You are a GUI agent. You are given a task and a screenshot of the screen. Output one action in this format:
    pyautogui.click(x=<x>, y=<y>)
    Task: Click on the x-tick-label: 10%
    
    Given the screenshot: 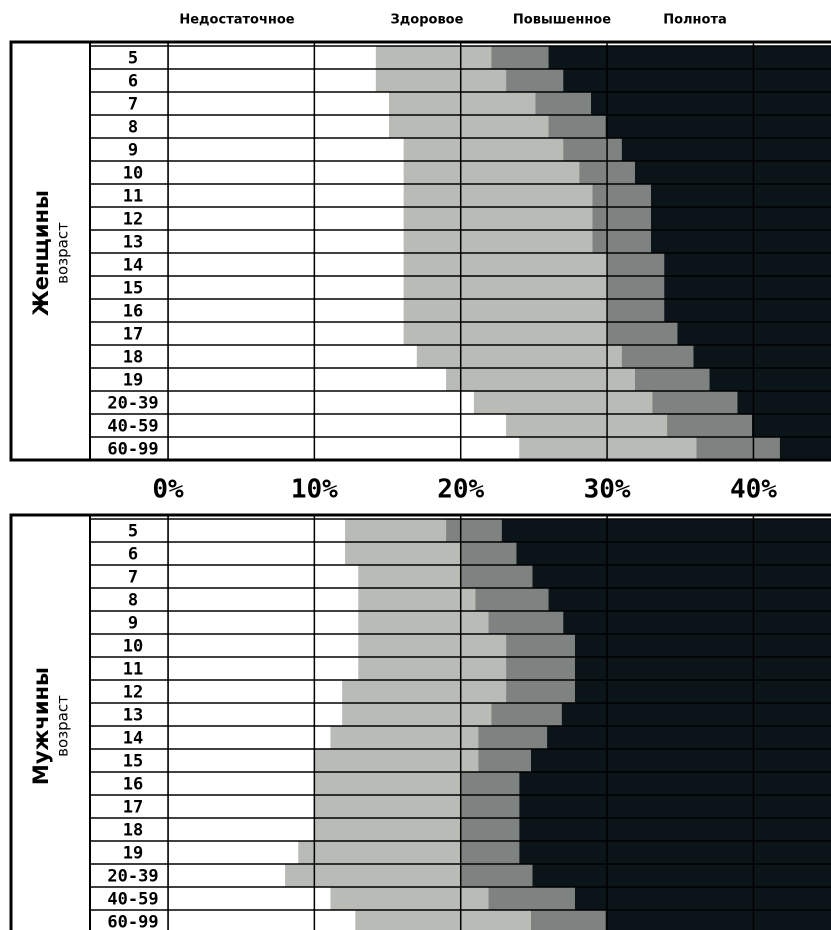 What is the action you would take?
    pyautogui.click(x=314, y=490)
    